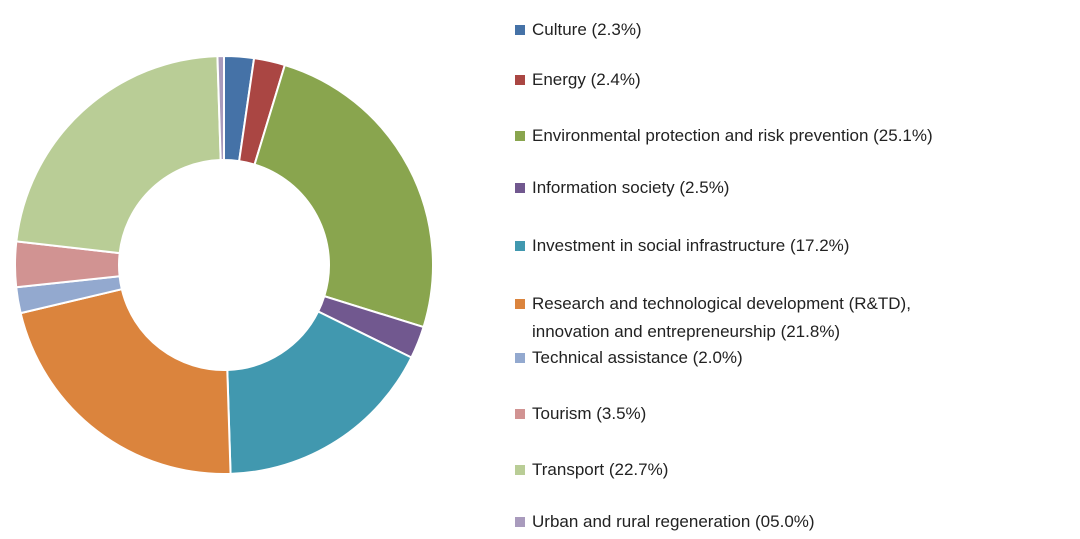  What do you see at coordinates (589, 413) in the screenshot?
I see `legend-label: Tourism (3.5%)` at bounding box center [589, 413].